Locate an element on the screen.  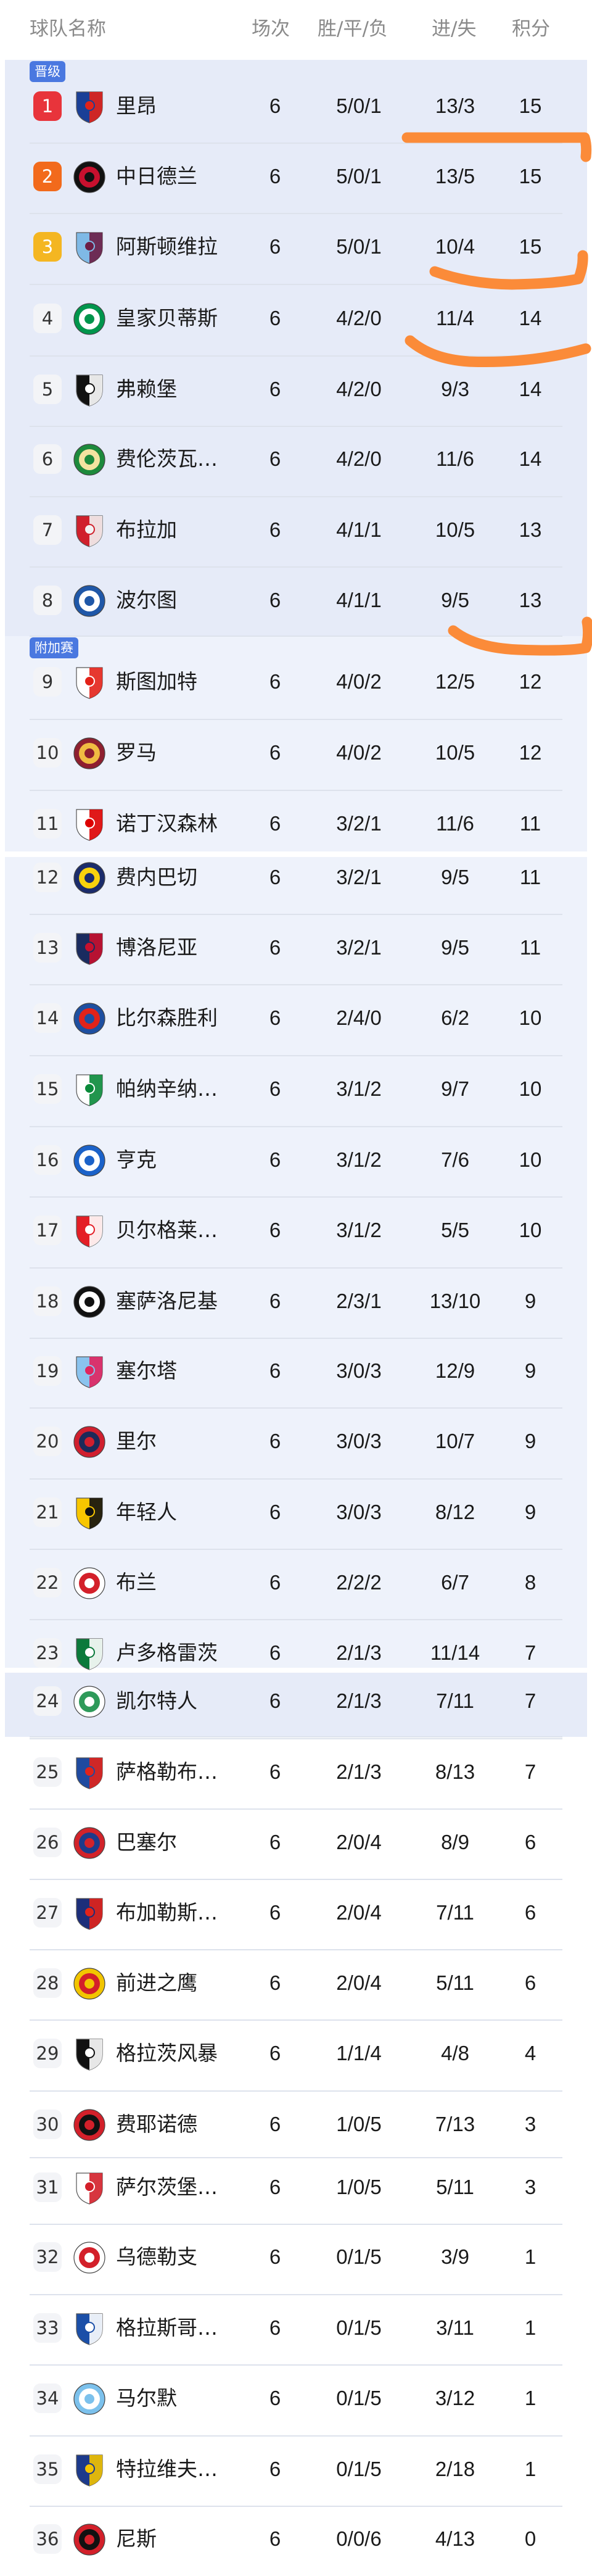
table-row: 19 塞尔塔 6 3/0/3 12/9 9 is located at coordinates (296, 1371).